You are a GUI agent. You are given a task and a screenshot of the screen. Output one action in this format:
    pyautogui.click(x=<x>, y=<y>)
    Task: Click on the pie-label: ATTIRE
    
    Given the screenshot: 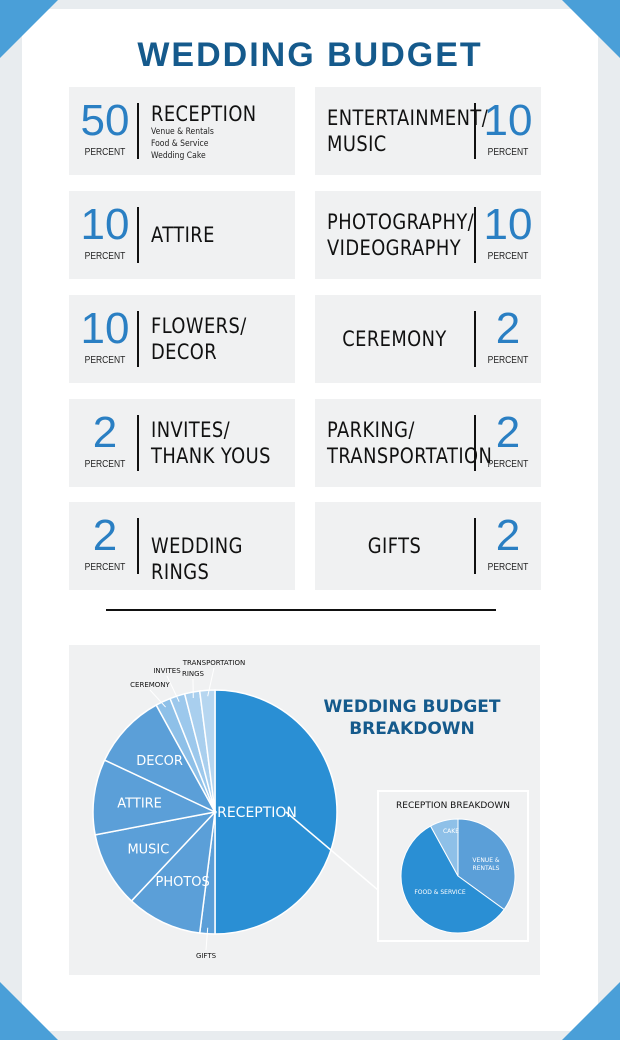 What is the action you would take?
    pyautogui.click(x=139, y=803)
    